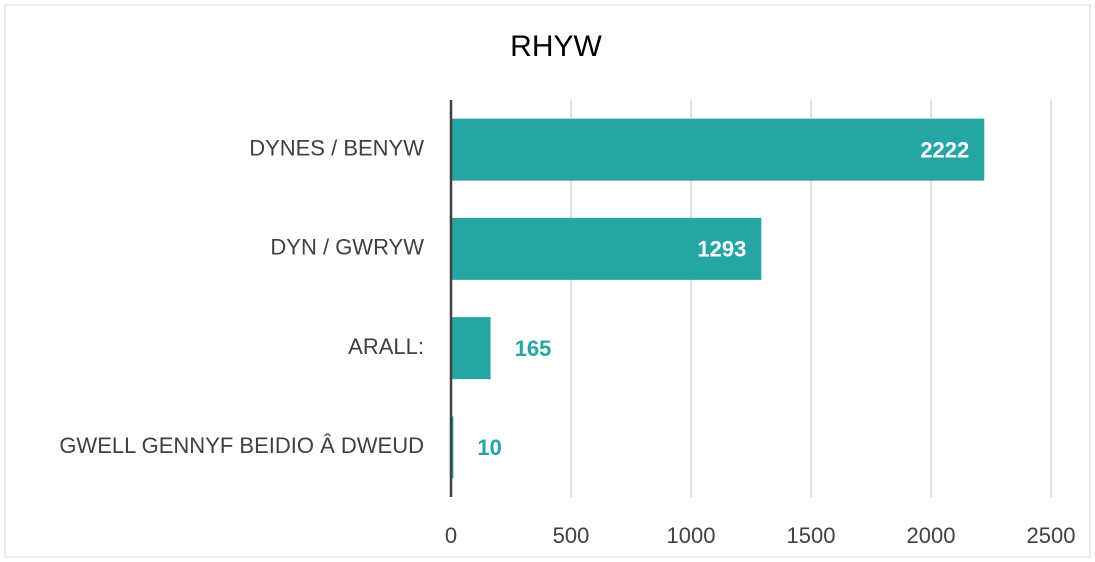 The width and height of the screenshot is (1095, 562). Describe the element at coordinates (931, 535) in the screenshot. I see `x-tick-label: 2000` at that location.